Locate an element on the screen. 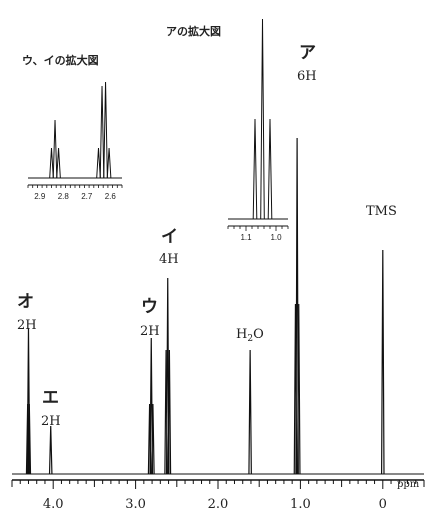 This screenshot has width=432, height=529. x-axis: 4.0 3.0 2.0 1.0 0 is located at coordinates (218, 495).